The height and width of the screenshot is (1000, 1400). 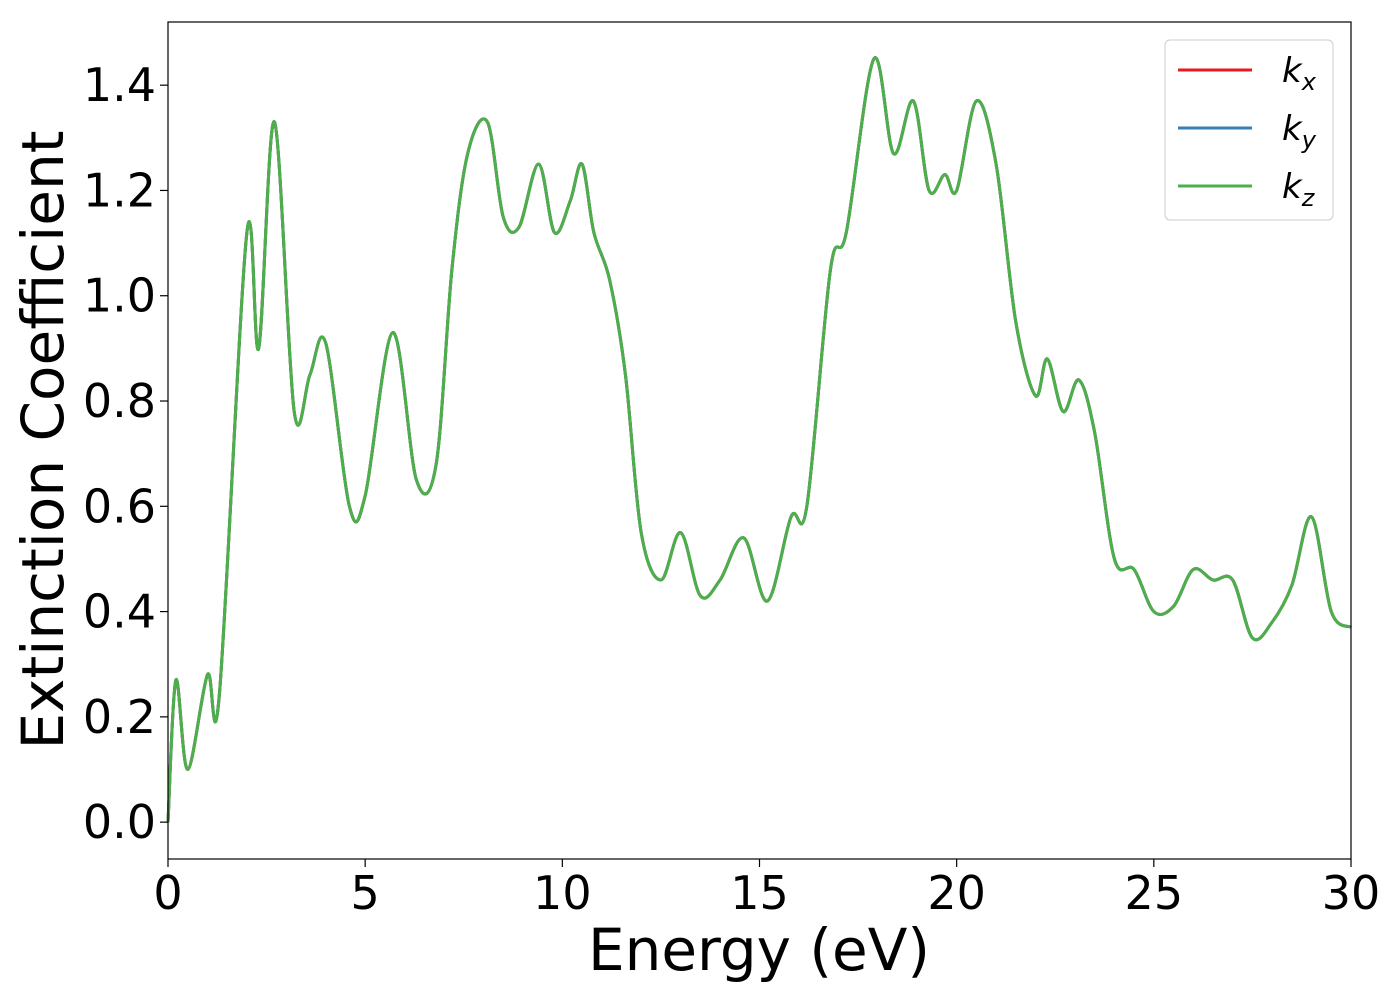 I want to click on legend-box, so click(x=1249, y=130).